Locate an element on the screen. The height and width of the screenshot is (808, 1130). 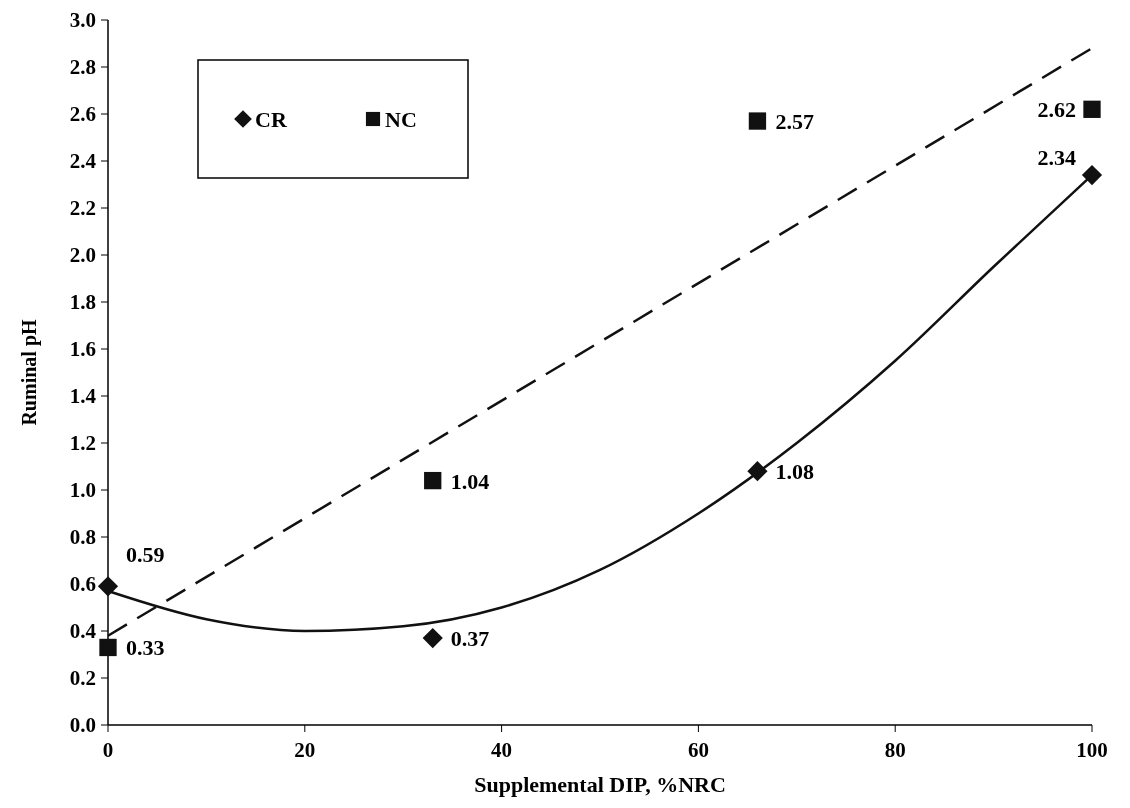
y-tick-label: 2.6 is located at coordinates (82, 114).